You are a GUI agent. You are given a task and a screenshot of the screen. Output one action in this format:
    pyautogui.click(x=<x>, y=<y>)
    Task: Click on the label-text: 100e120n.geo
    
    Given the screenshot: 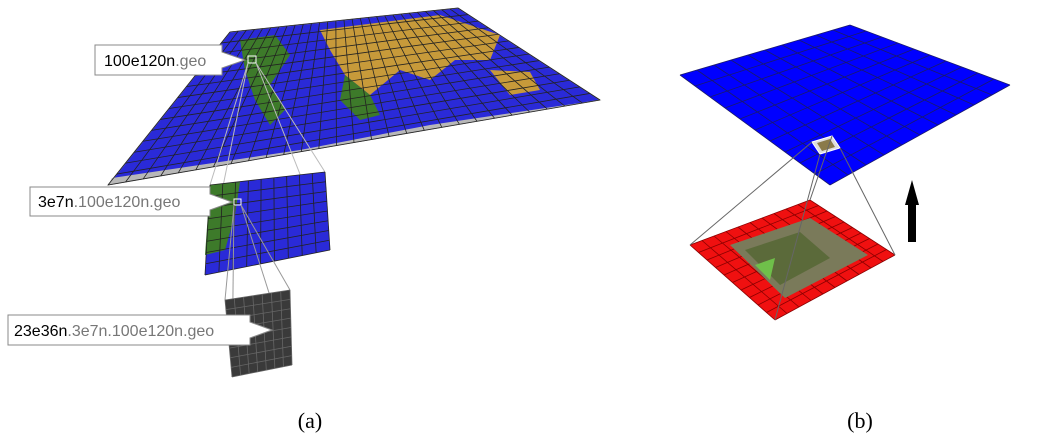 What is the action you would take?
    pyautogui.click(x=155, y=61)
    